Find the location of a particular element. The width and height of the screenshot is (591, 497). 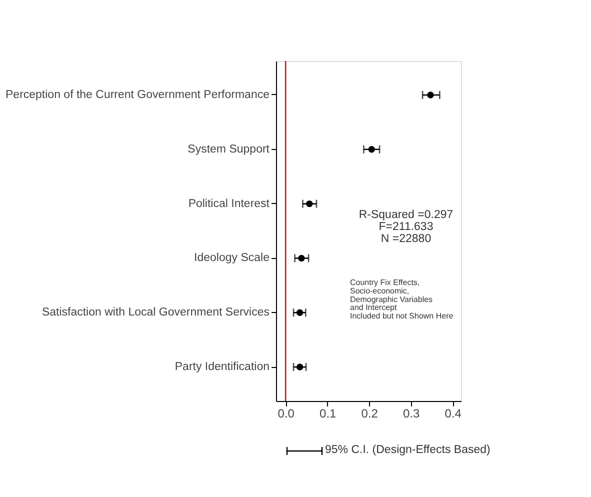

x-tick-label: 0.4 is located at coordinates (453, 413).